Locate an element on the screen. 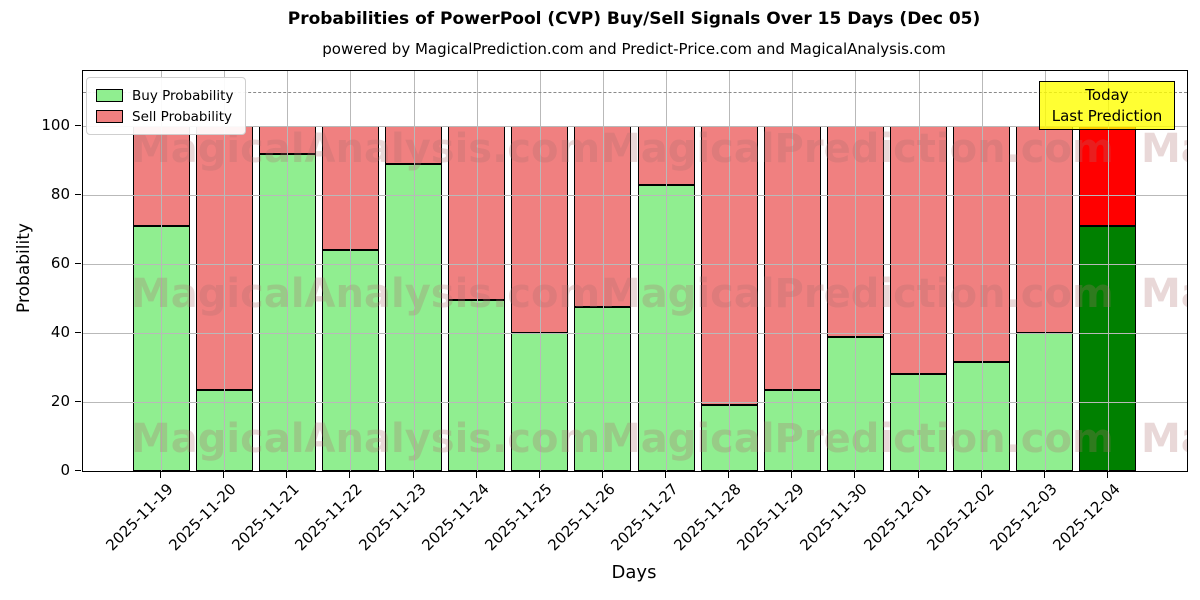 The width and height of the screenshot is (1200, 600). today-annotation-box: Today Last Prediction is located at coordinates (1107, 105).